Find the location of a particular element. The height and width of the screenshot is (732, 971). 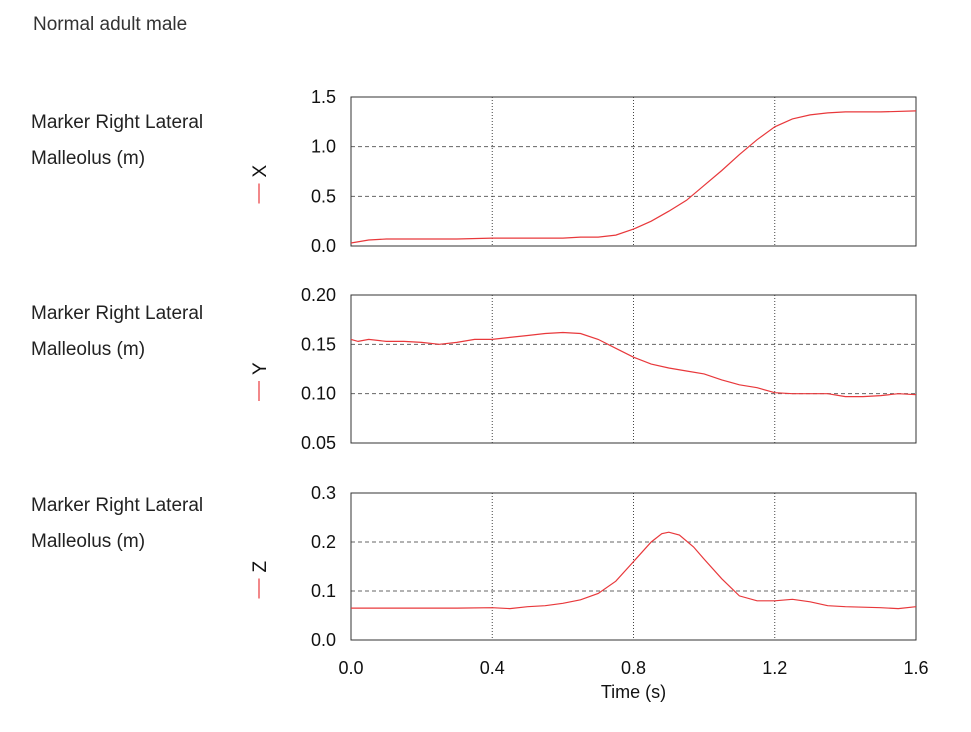

x-tick-label: 0.0 is located at coordinates (350, 668).